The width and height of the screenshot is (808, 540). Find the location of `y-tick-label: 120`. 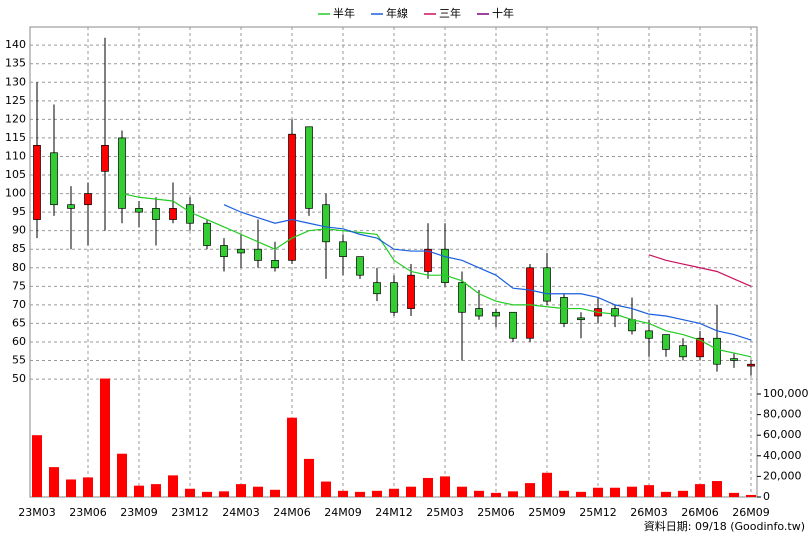

y-tick-label: 120 is located at coordinates (15, 118).